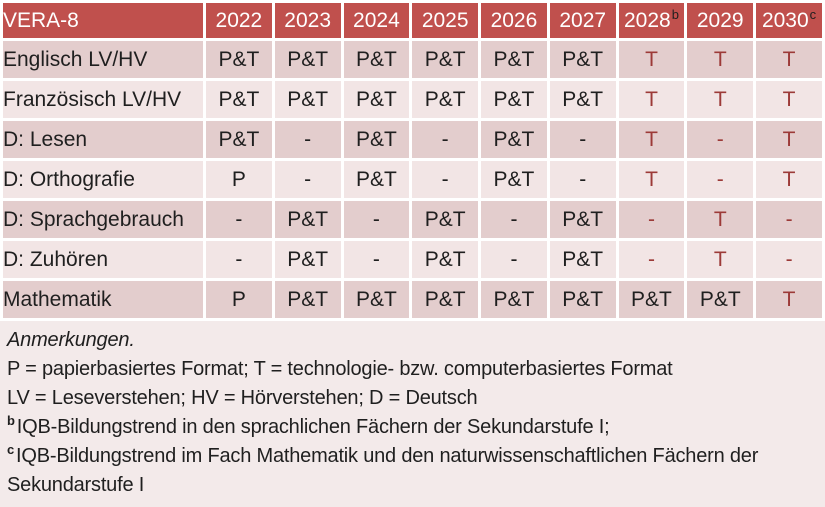 Image resolution: width=825 pixels, height=507 pixels. I want to click on table-title: VERA-8, so click(103, 20).